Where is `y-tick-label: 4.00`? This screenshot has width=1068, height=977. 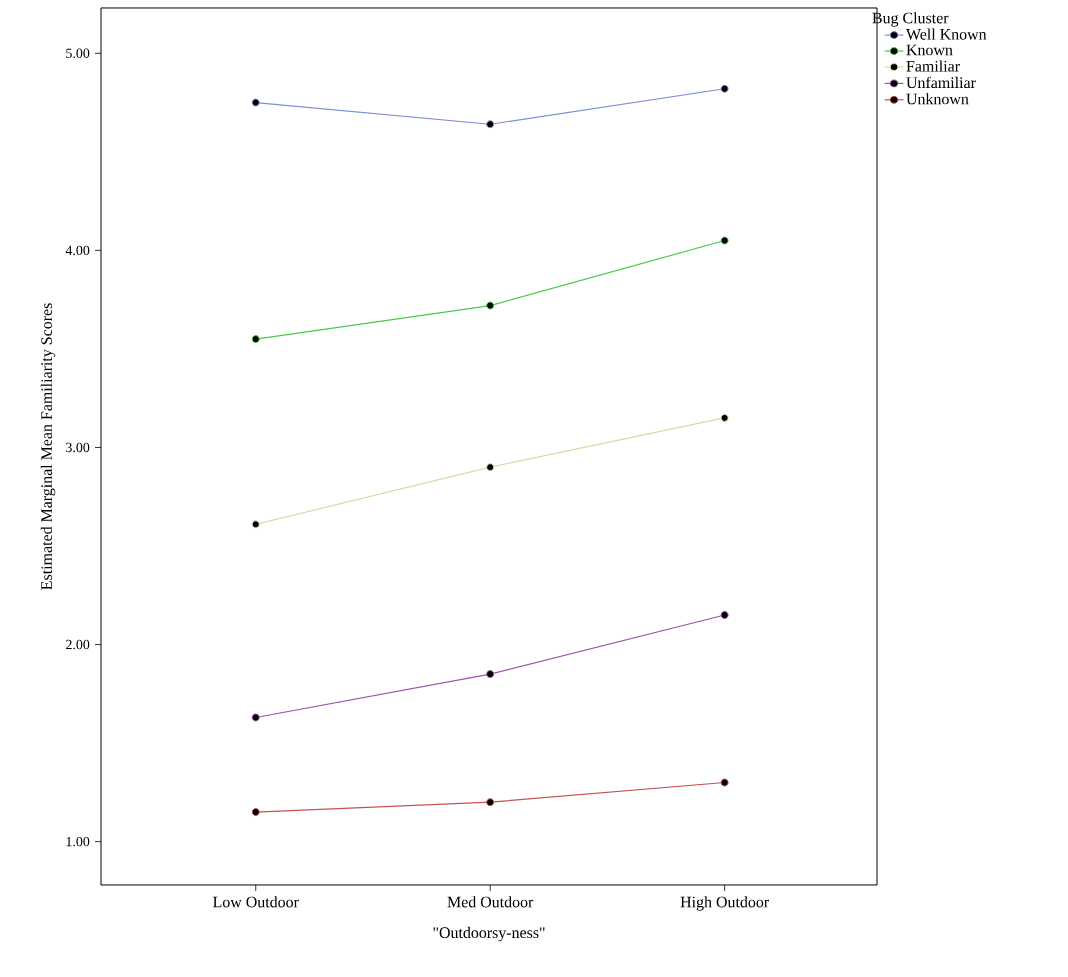 y-tick-label: 4.00 is located at coordinates (77, 250).